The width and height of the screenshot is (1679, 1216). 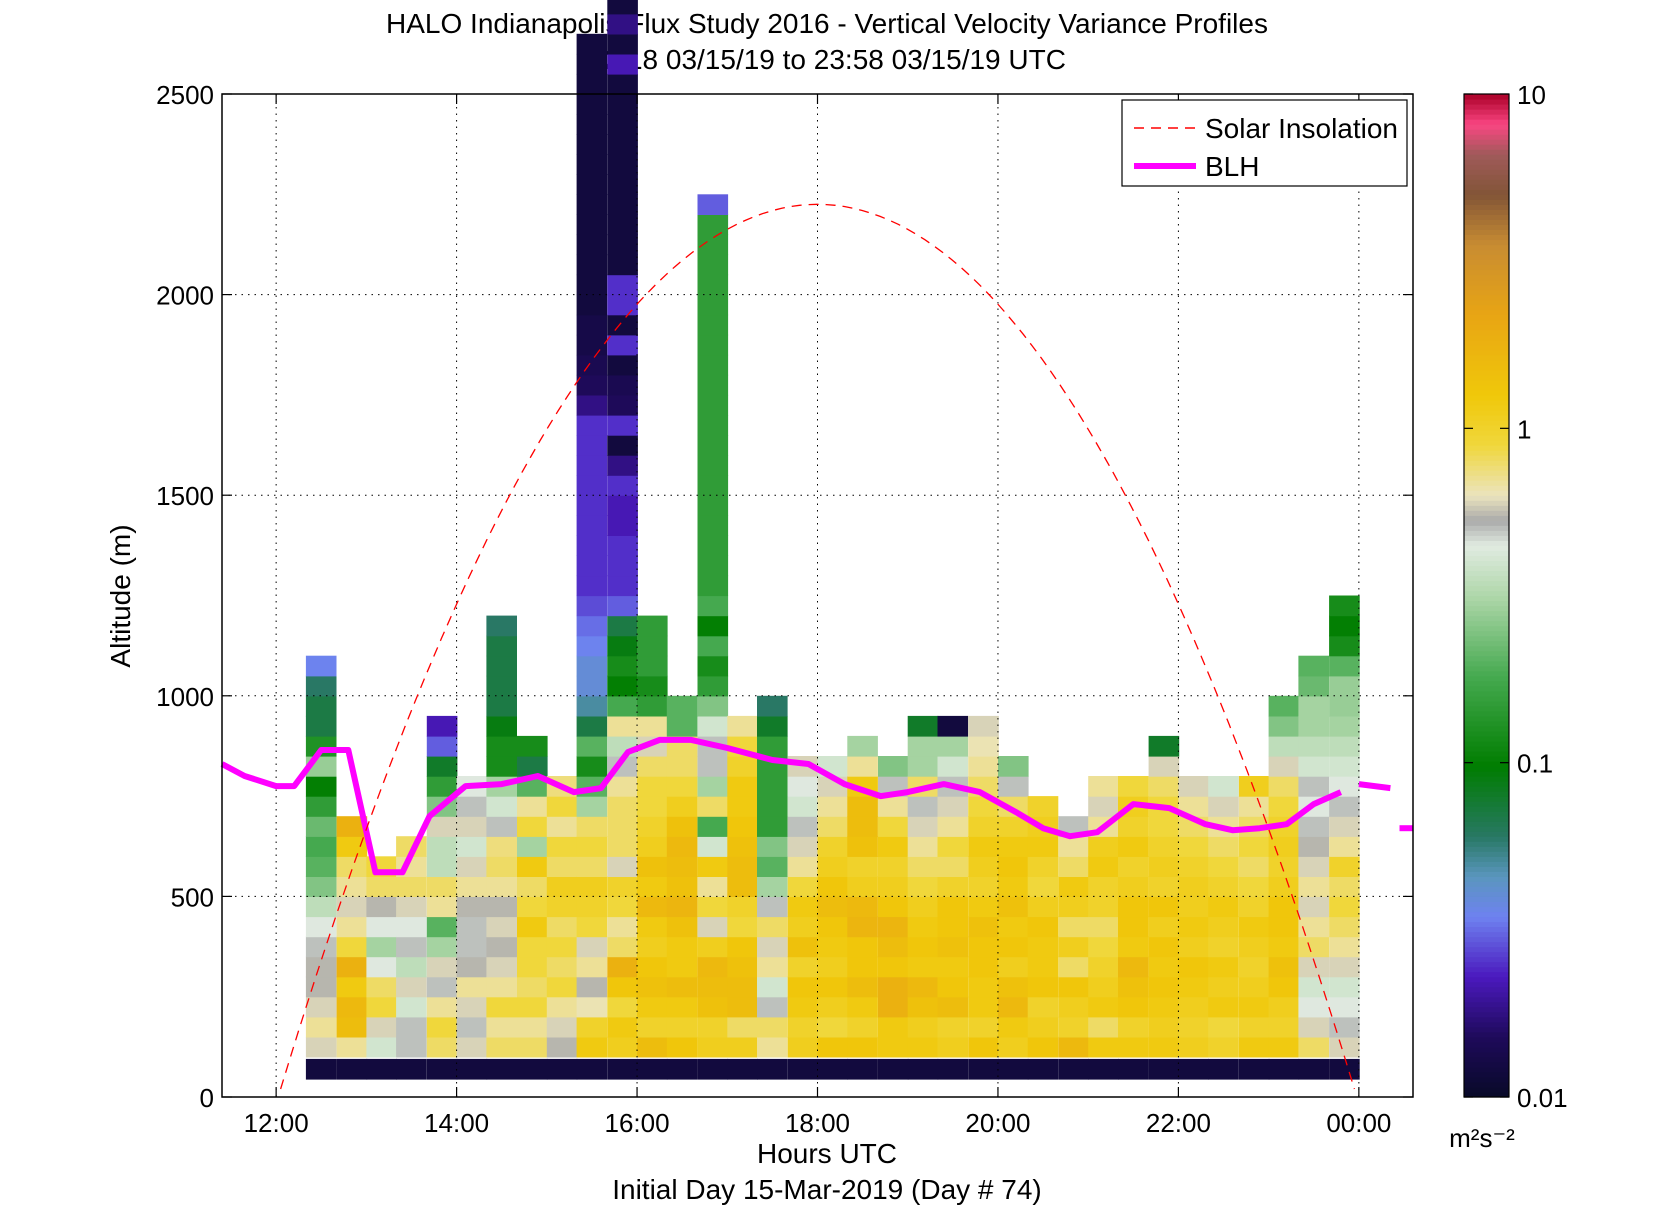 What do you see at coordinates (1524, 429) in the screenshot?
I see `colorbar-tick-label: 1` at bounding box center [1524, 429].